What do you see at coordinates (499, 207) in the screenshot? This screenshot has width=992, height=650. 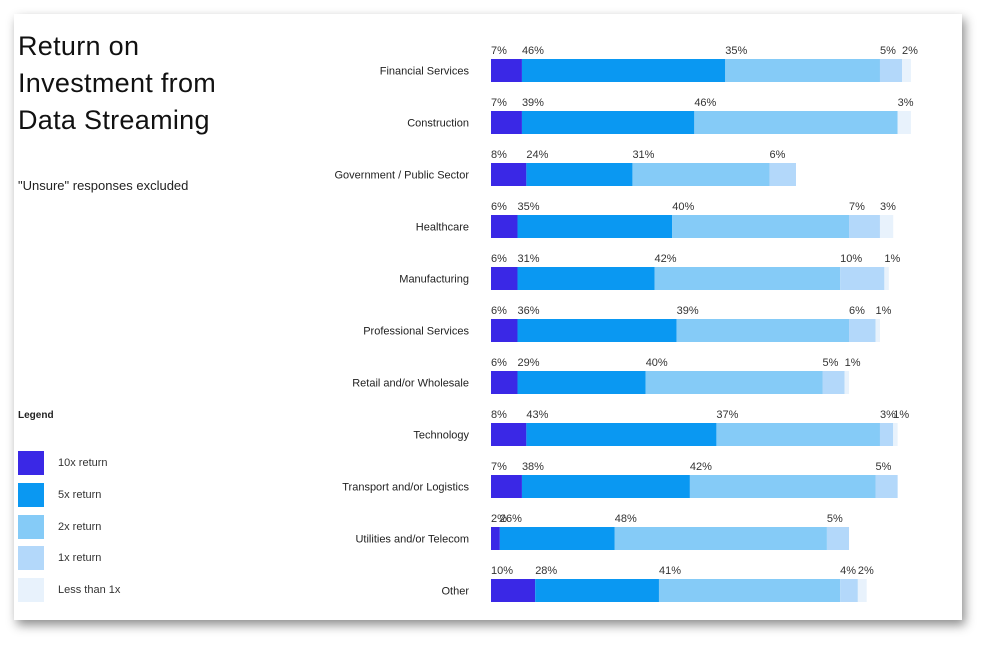 I see `data-label-healthcare-10x-return: 6%` at bounding box center [499, 207].